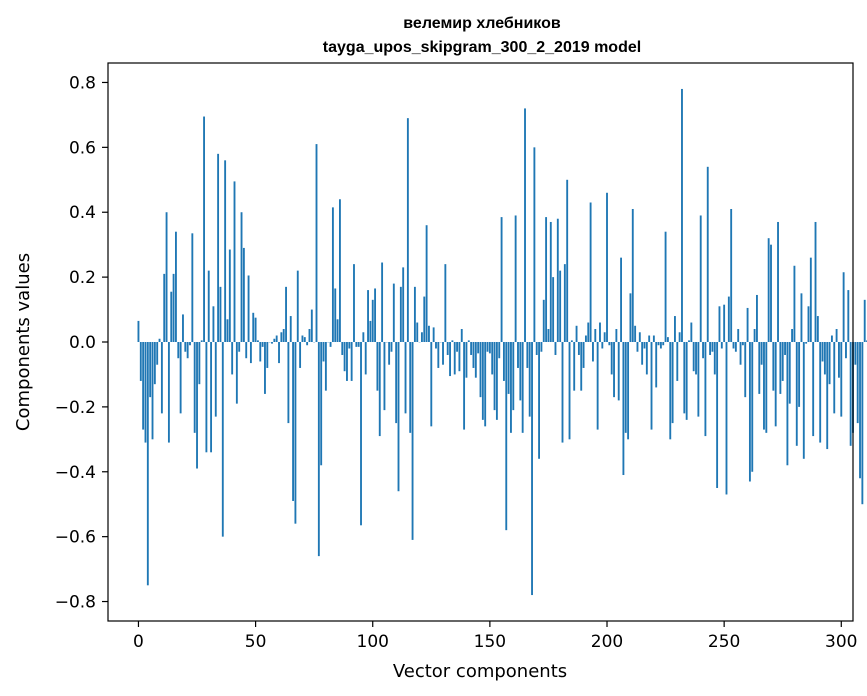 Image resolution: width=867 pixels, height=696 pixels. I want to click on y-axis-label: Components values, so click(23, 342).